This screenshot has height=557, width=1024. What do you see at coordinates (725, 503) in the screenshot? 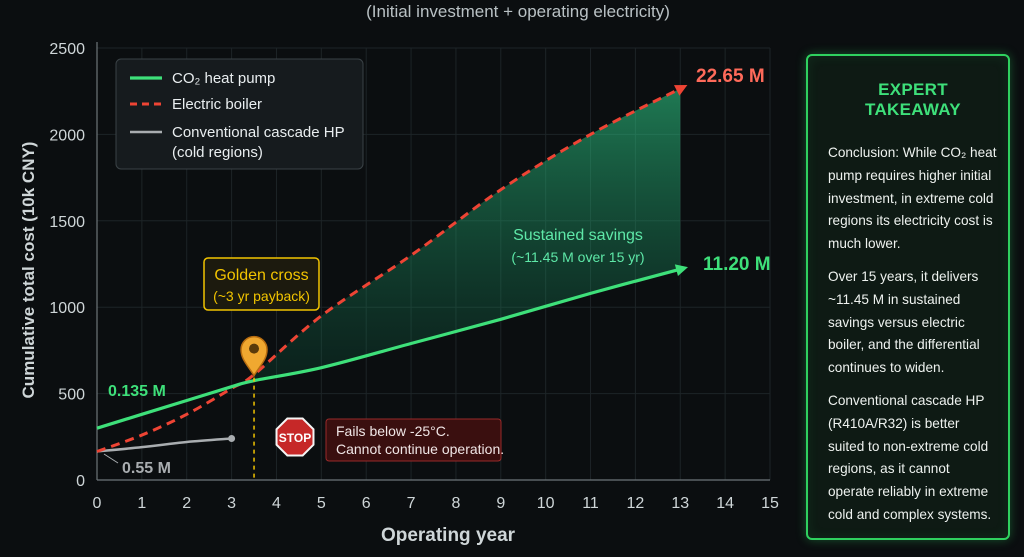
I see `x-tick-label: 14` at bounding box center [725, 503].